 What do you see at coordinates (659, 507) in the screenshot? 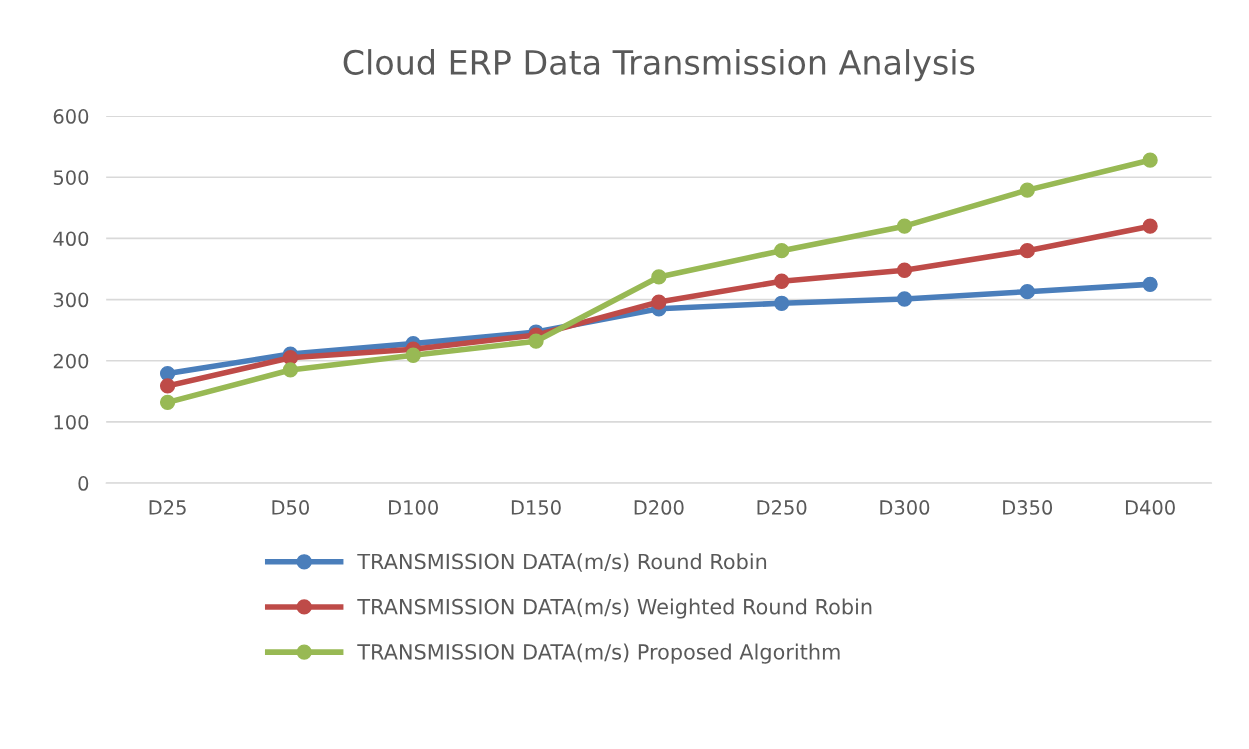
I see `x-tick-label: D200` at bounding box center [659, 507].